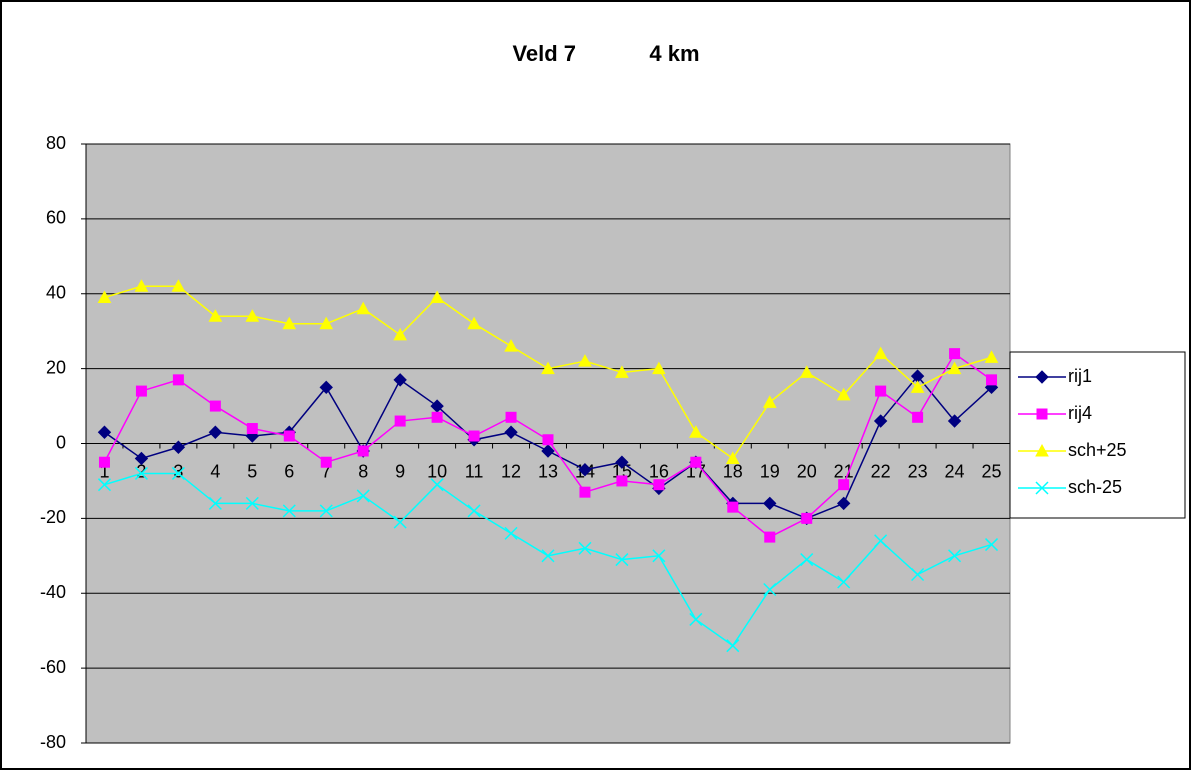  Describe the element at coordinates (53, 667) in the screenshot. I see `y-tick-label: -60` at that location.